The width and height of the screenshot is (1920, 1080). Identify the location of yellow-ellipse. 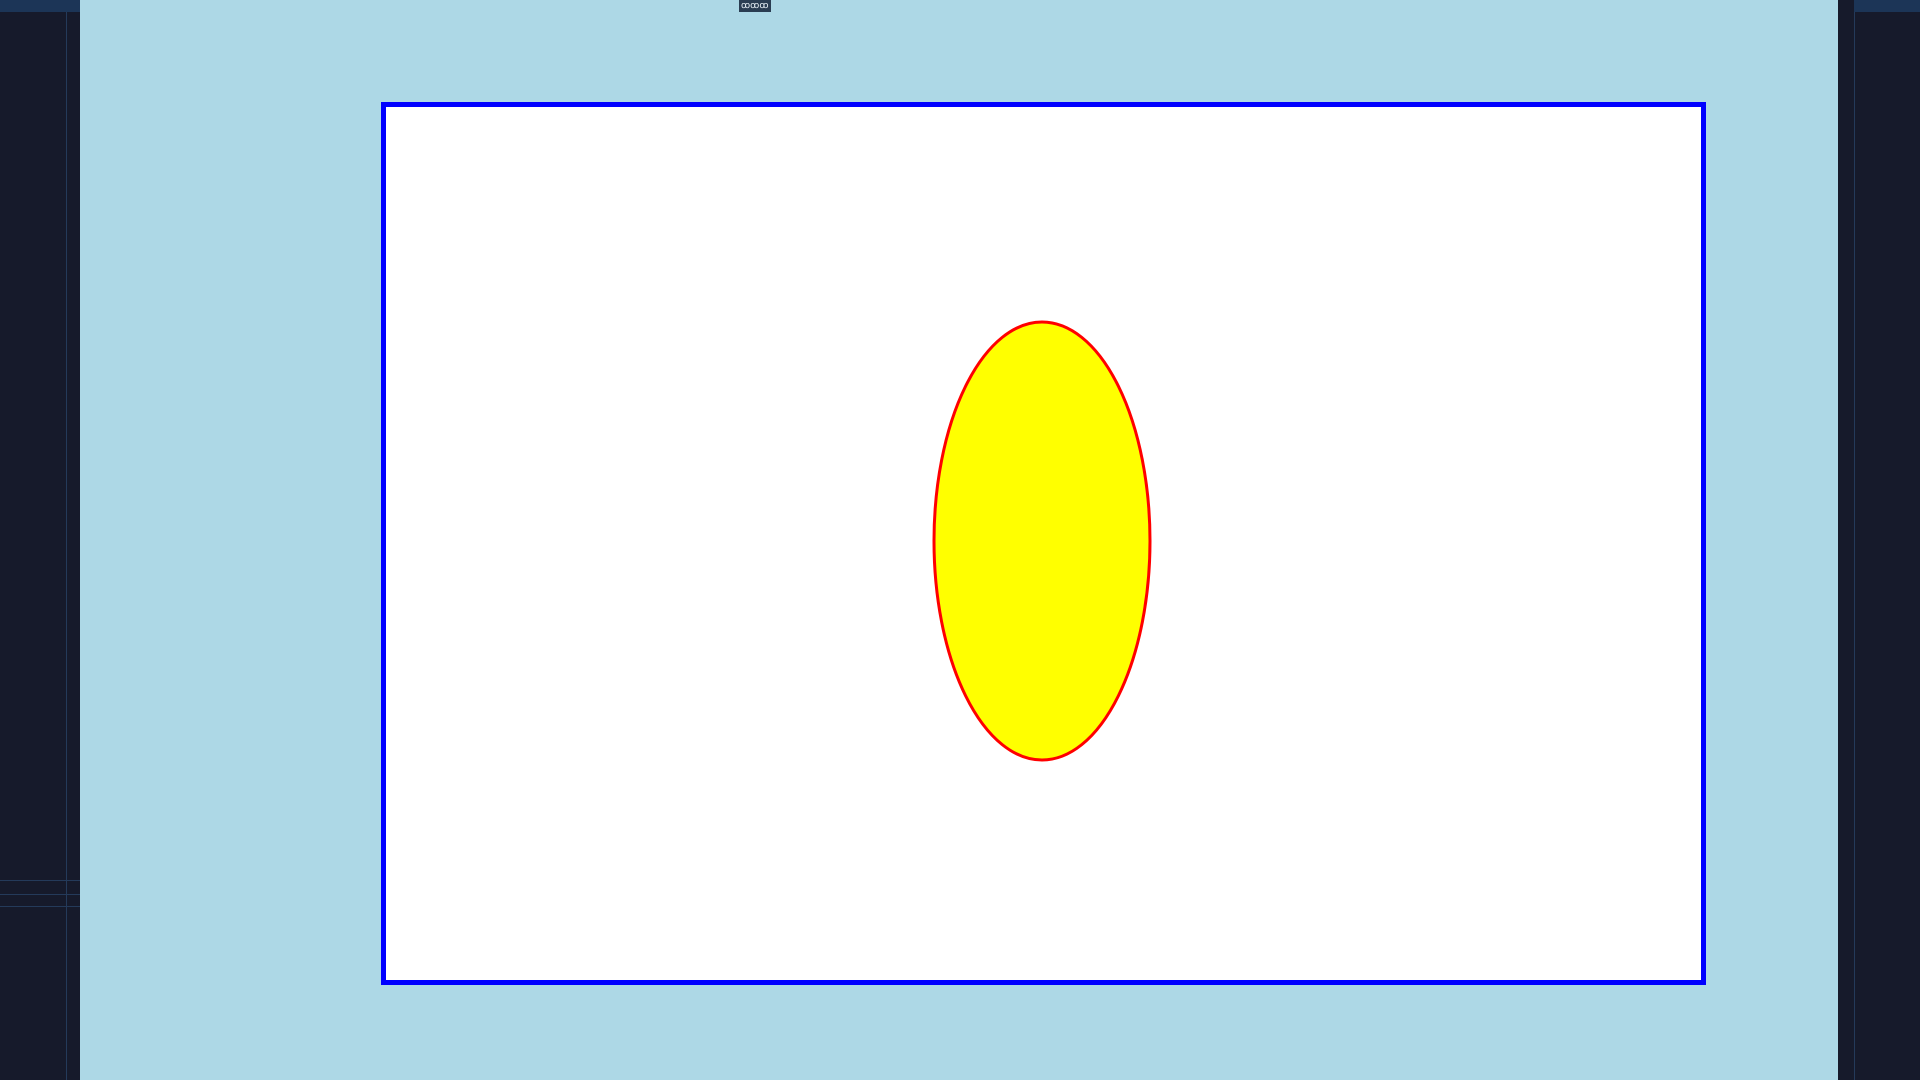
(1042, 541).